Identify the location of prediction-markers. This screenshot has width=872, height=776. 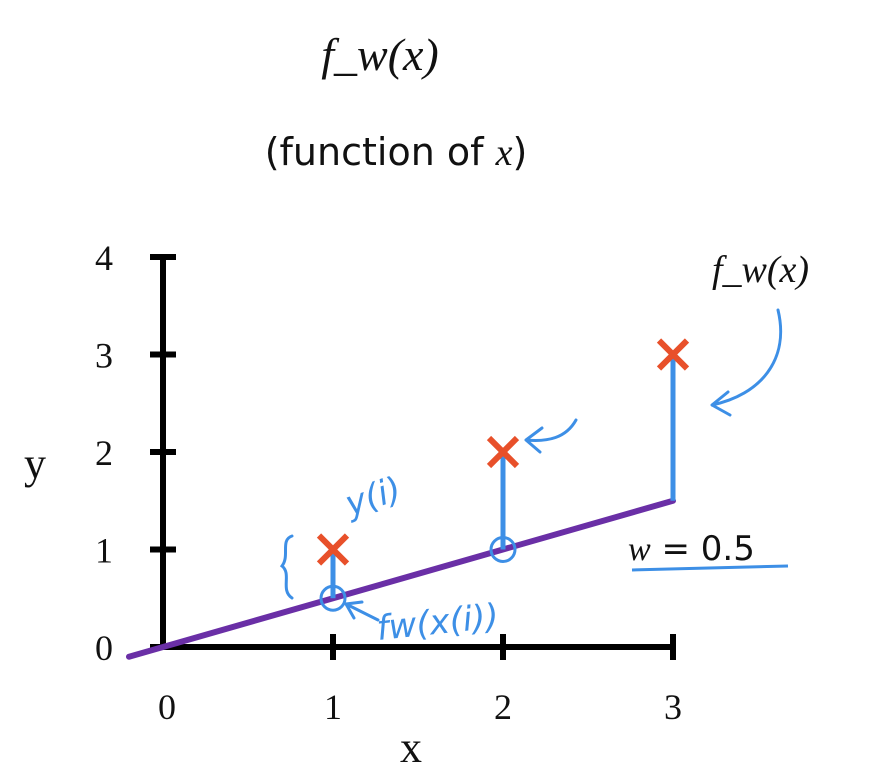
(418, 574).